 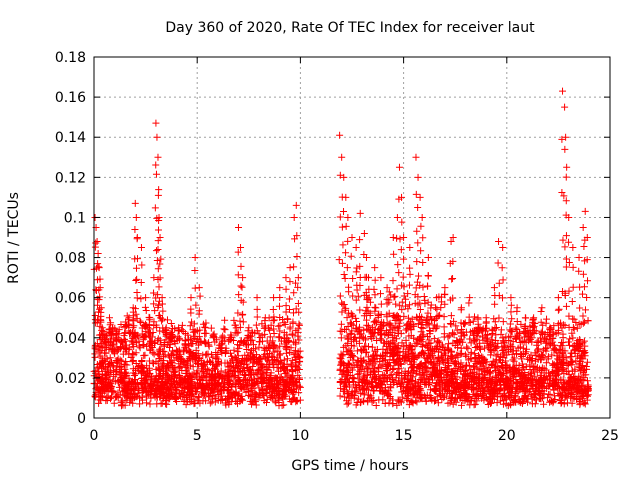 I want to click on x-tick-labels: 0 5 10 15 20 25, so click(x=354, y=436).